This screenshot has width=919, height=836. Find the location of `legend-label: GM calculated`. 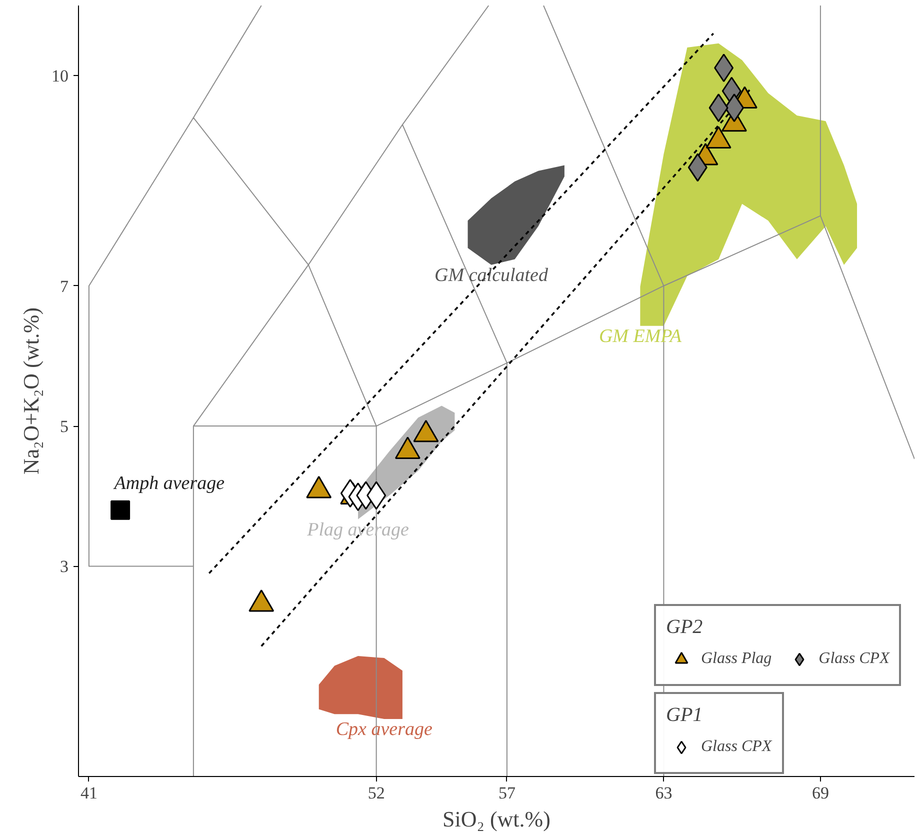

legend-label: GM calculated is located at coordinates (491, 275).